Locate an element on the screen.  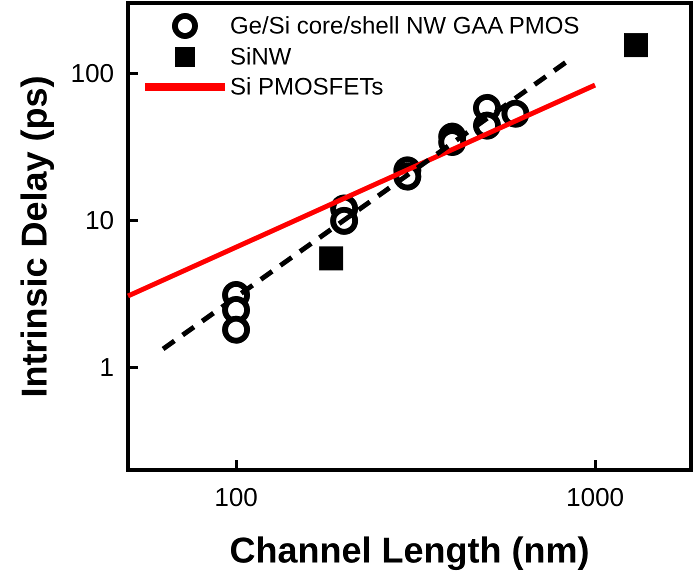
x-axis-title: Channel Length (nm) is located at coordinates (410, 550).